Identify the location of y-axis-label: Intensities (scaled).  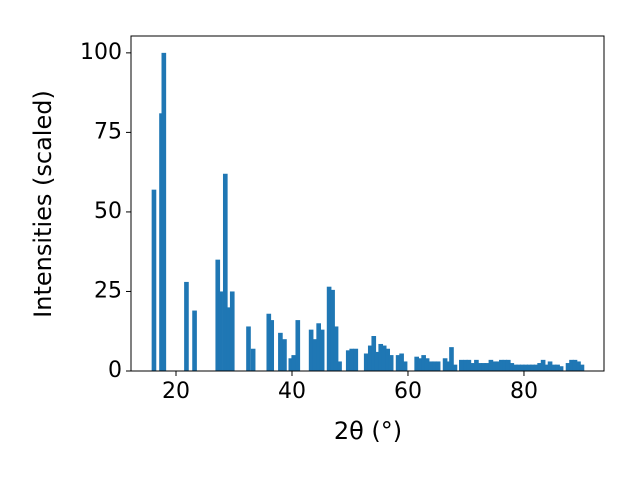
(43, 204).